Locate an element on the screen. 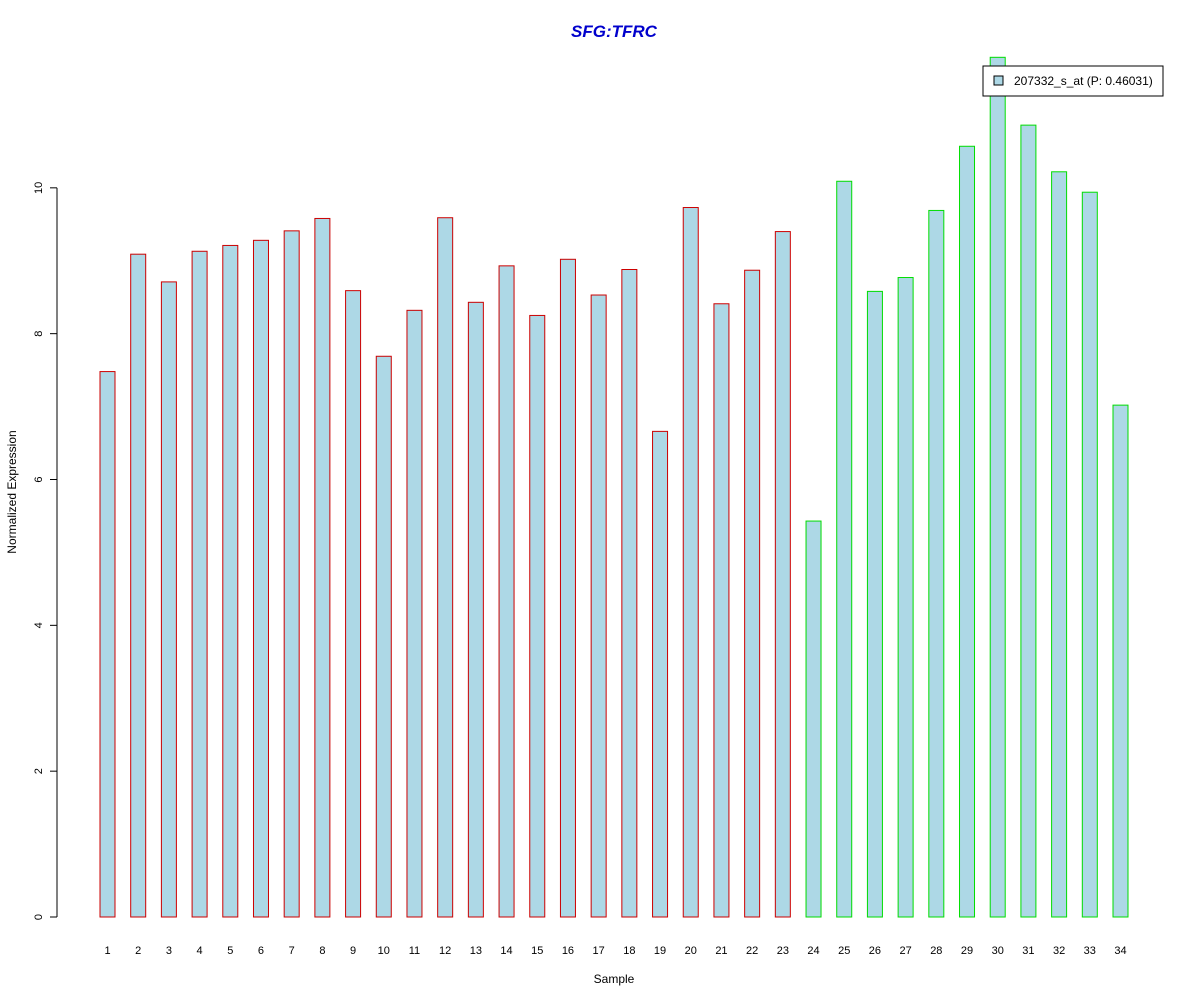 Image resolution: width=1200 pixels, height=1000 pixels. x-tick-label: 9 is located at coordinates (353, 951).